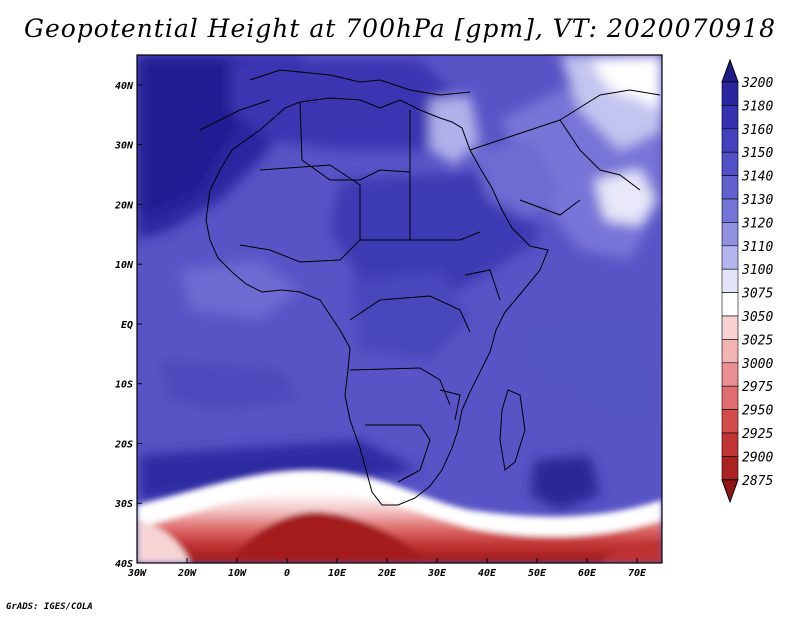  Describe the element at coordinates (757, 130) in the screenshot. I see `colorbar-level-label: 3160` at that location.